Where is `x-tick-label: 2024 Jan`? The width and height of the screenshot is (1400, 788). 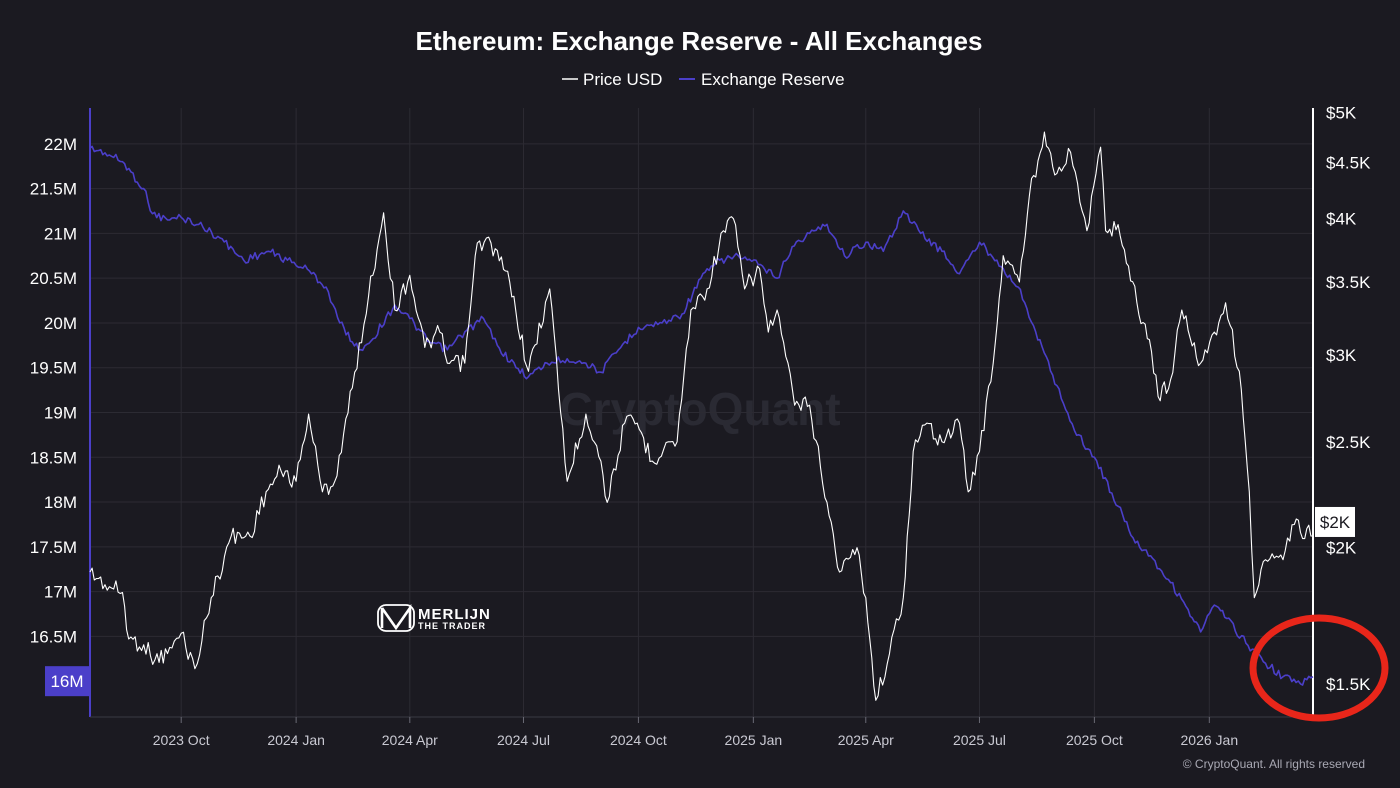
x-tick-label: 2024 Jan is located at coordinates (296, 740).